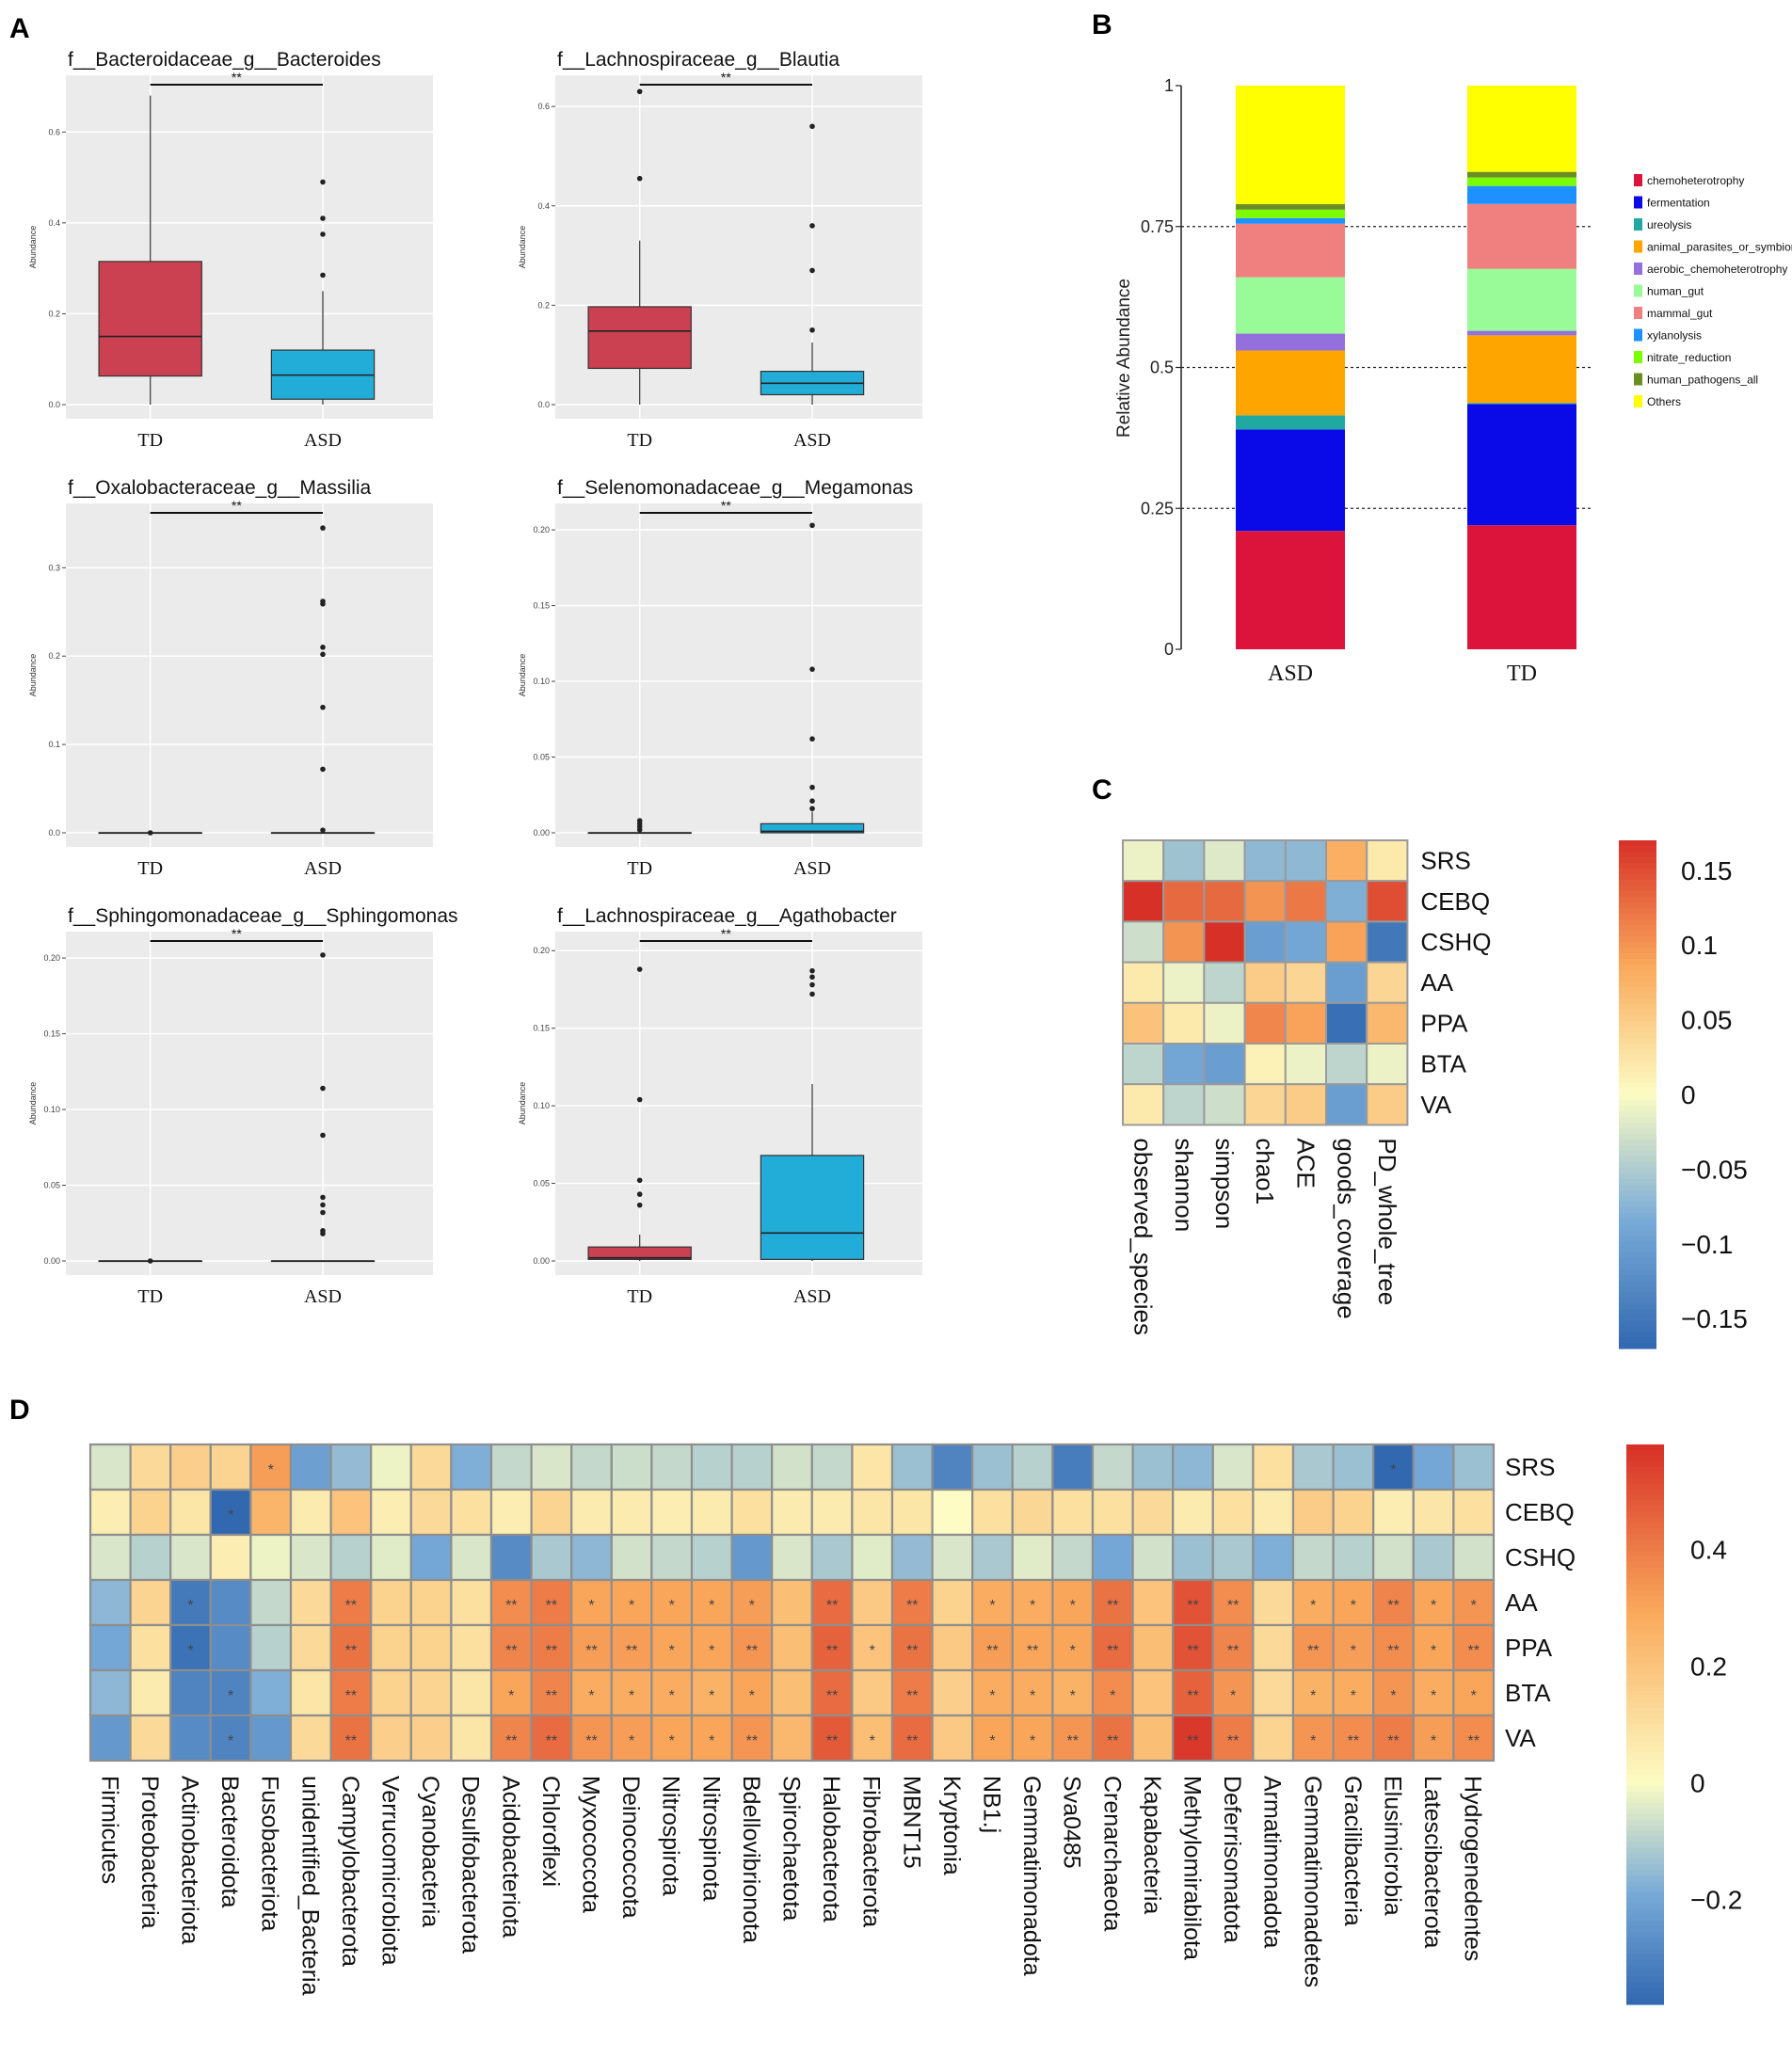  What do you see at coordinates (1520, 1738) in the screenshot?
I see `row-label: VA` at bounding box center [1520, 1738].